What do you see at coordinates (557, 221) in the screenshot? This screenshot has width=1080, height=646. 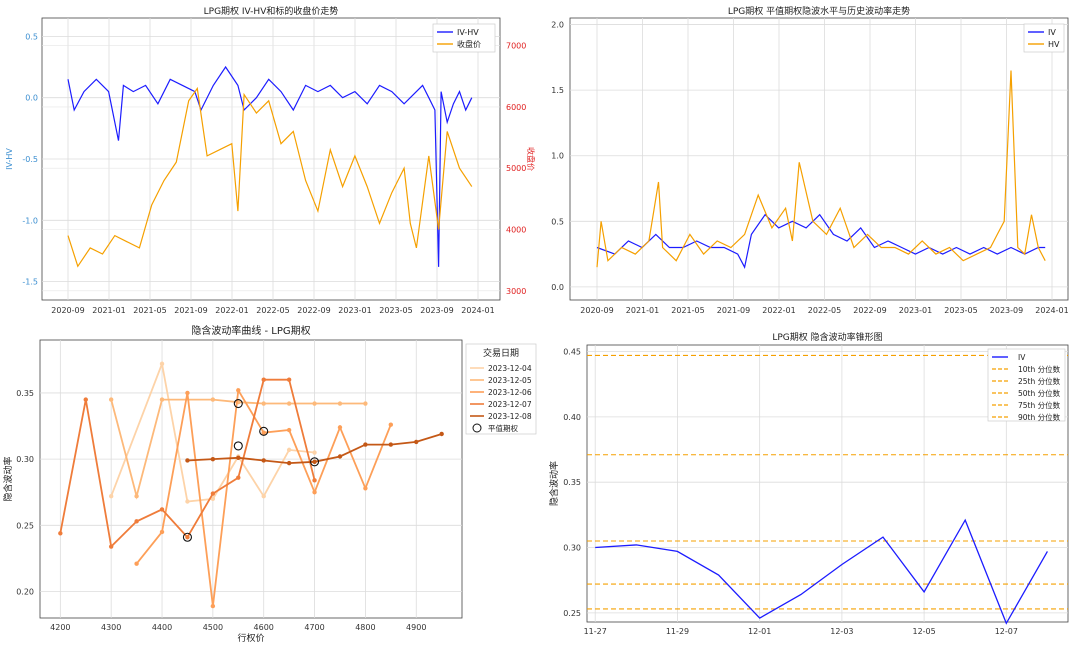 I see `y-tick-label: 0.5` at bounding box center [557, 221].